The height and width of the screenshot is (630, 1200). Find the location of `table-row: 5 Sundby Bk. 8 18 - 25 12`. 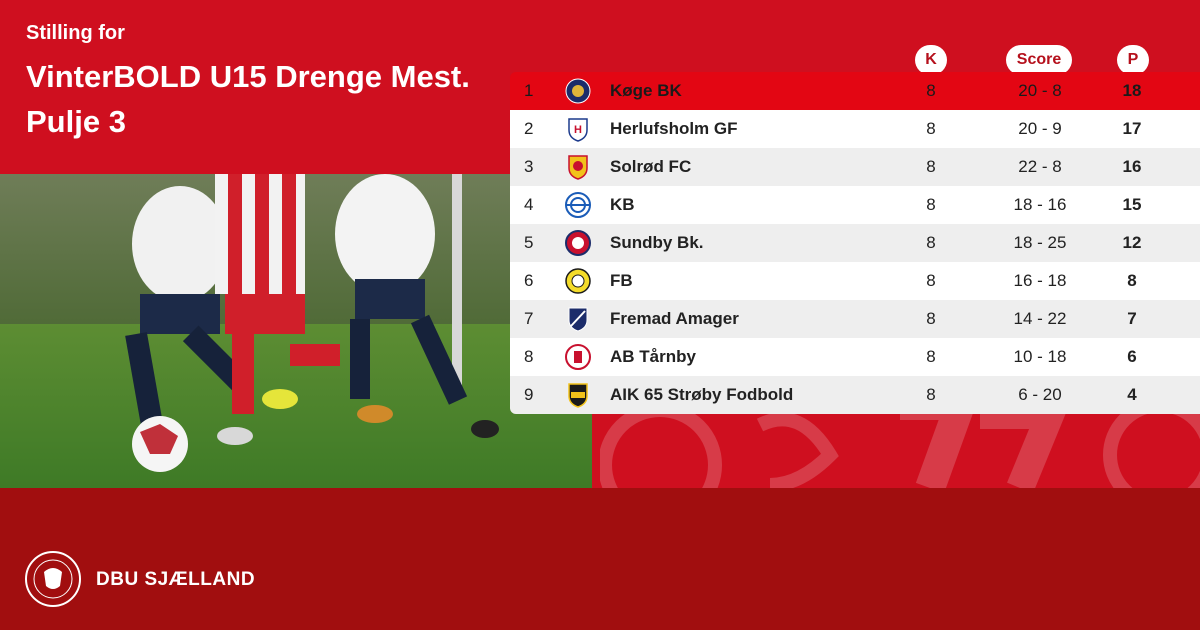

table-row: 5 Sundby Bk. 8 18 - 25 12 is located at coordinates (855, 243).